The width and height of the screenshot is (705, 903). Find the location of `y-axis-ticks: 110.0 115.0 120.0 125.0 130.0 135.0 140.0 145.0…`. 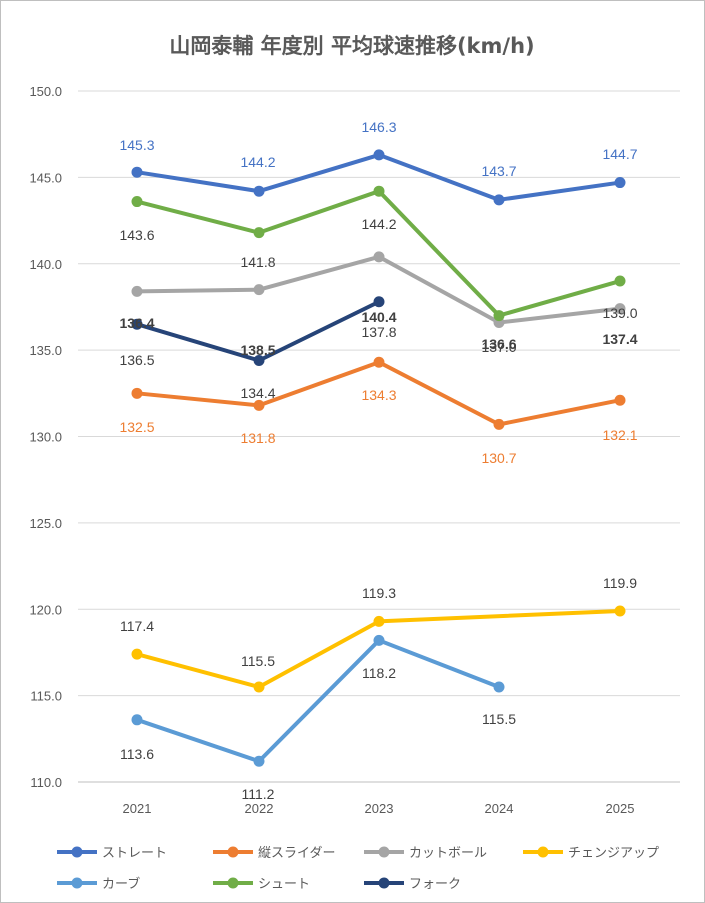

y-axis-ticks: 110.0 115.0 120.0 125.0 130.0 135.0 140.0 145.0… is located at coordinates (45, 437).